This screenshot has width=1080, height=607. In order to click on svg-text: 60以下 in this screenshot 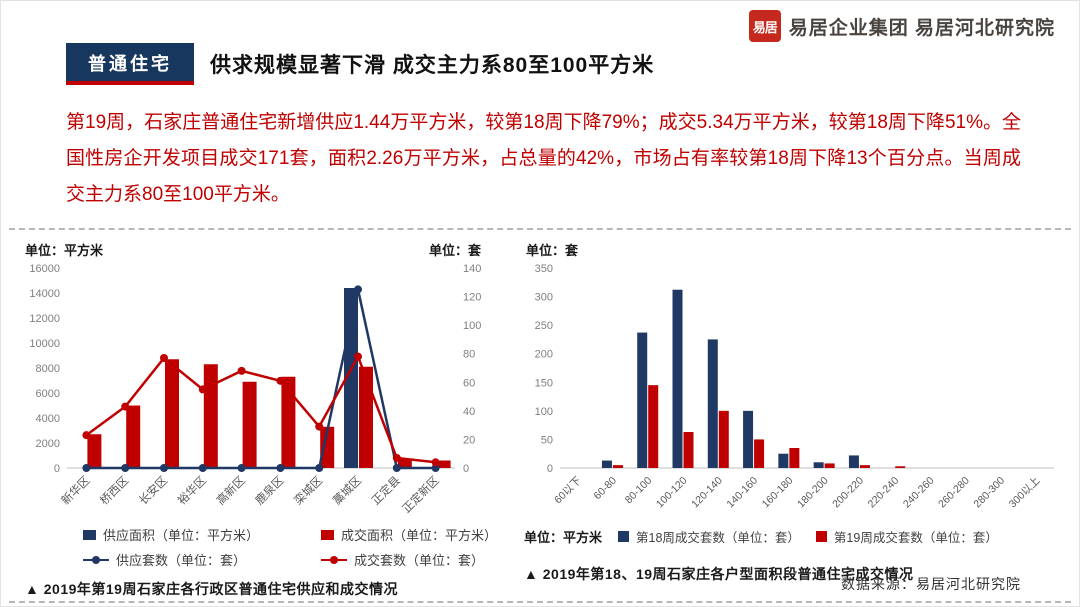, I will do `click(568, 491)`.